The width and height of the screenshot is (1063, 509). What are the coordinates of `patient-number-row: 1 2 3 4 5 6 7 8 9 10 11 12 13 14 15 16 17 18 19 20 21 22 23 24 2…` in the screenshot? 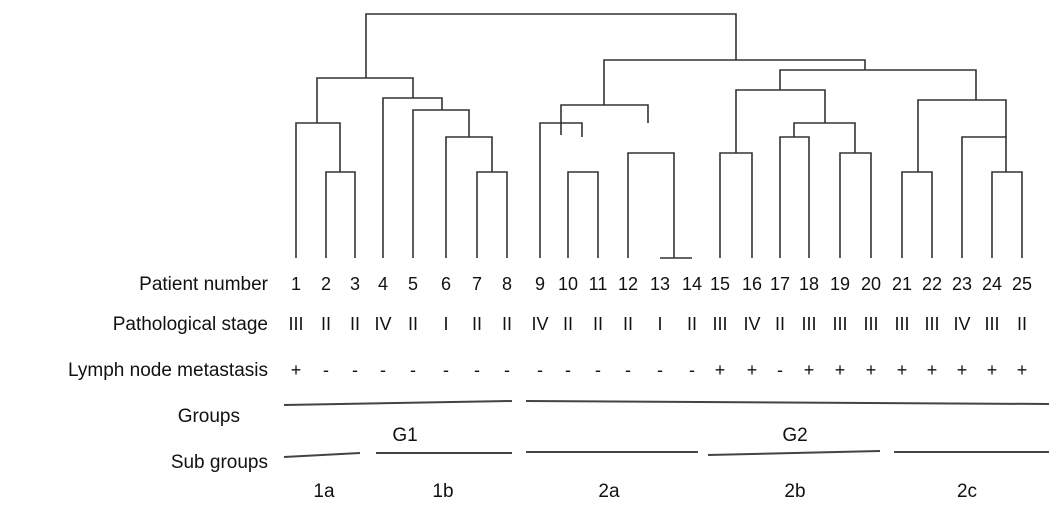 It's located at (661, 284).